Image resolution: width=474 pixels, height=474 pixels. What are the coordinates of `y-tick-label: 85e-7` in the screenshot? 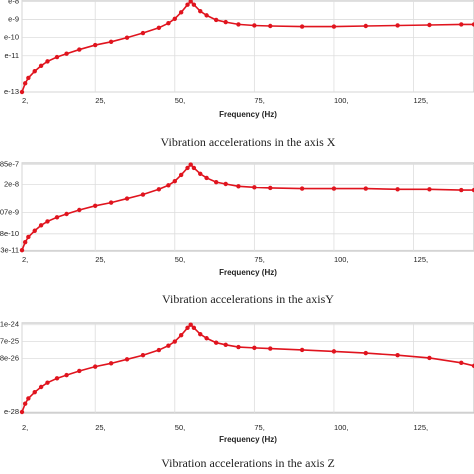 It's located at (9, 164).